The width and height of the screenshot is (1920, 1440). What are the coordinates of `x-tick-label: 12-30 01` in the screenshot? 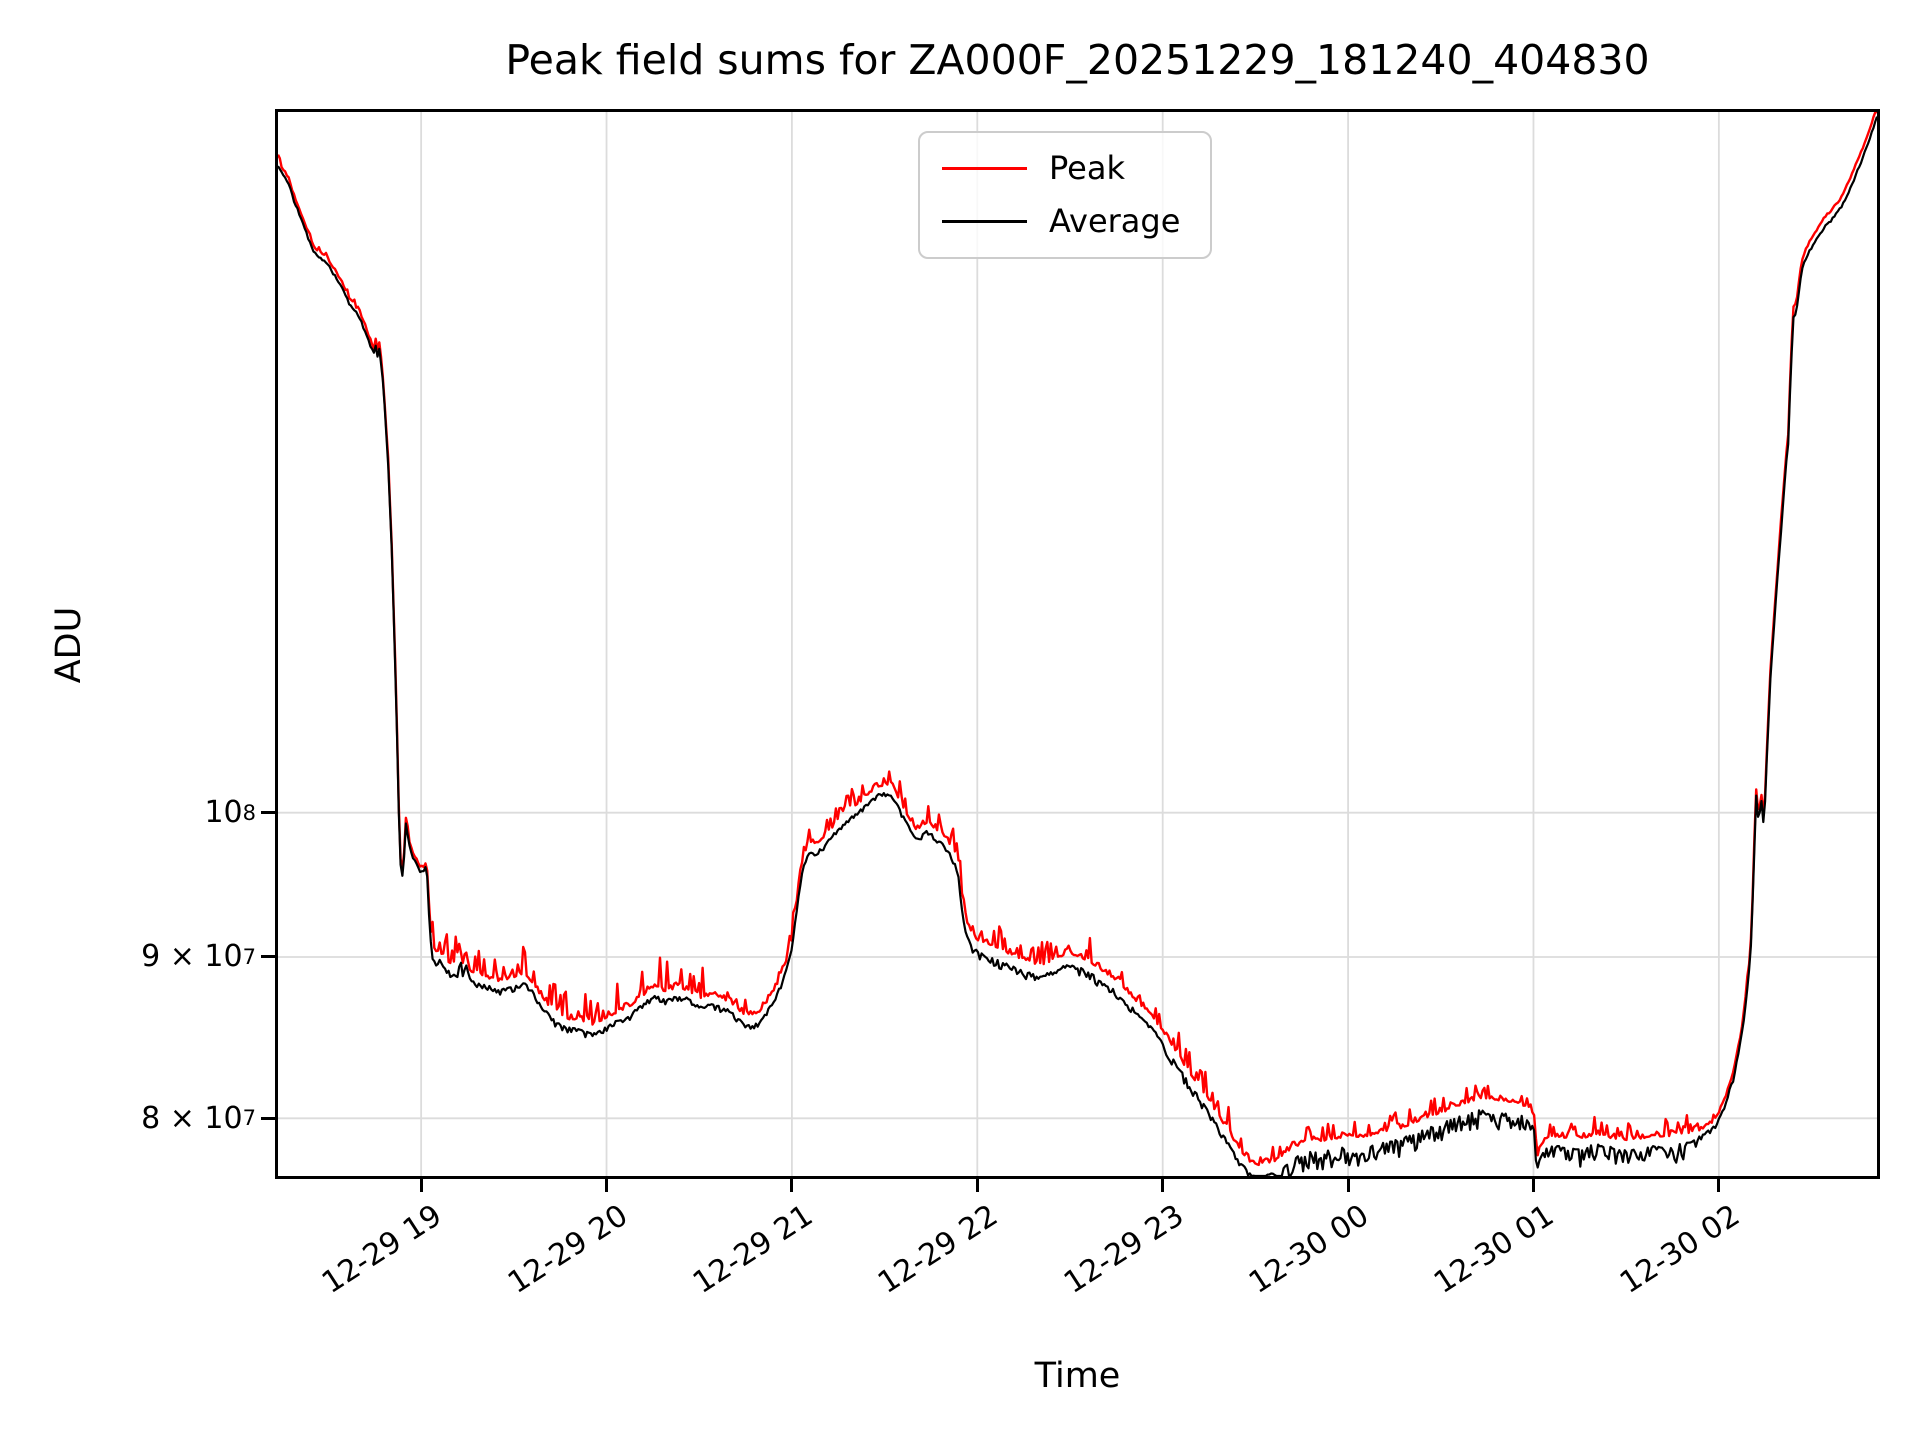 It's located at (1494, 1249).